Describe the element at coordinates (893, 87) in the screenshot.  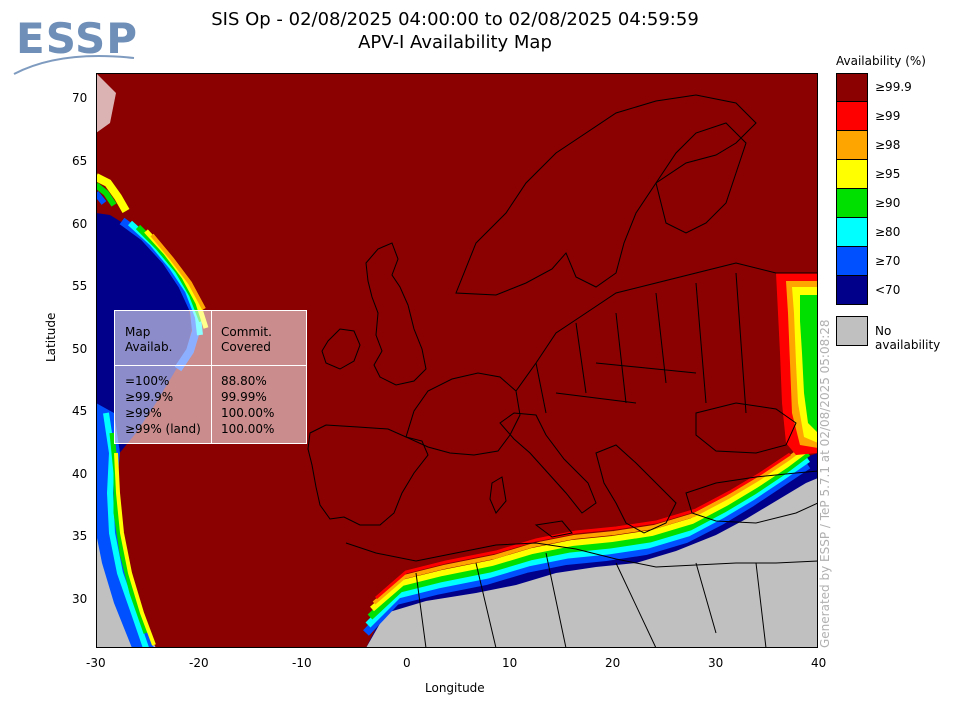
I see `legend-label: ≥99.9` at that location.